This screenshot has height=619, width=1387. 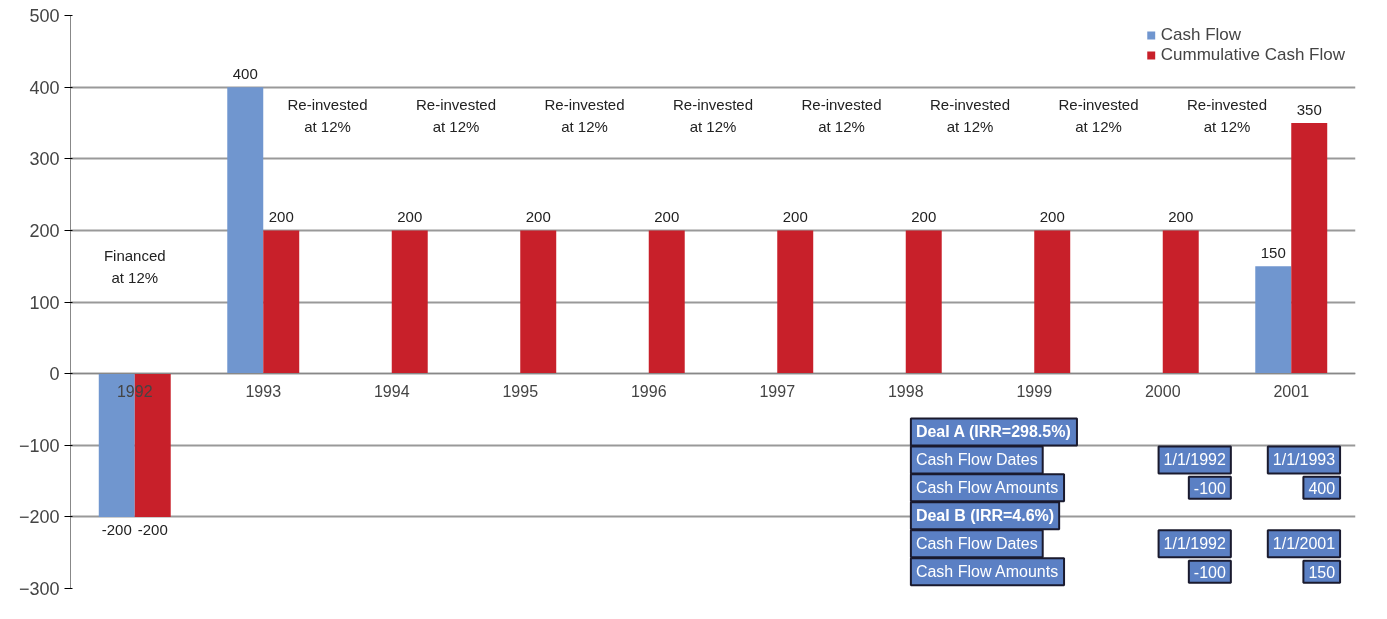 I want to click on x-tick-label: 1993, so click(x=263, y=391).